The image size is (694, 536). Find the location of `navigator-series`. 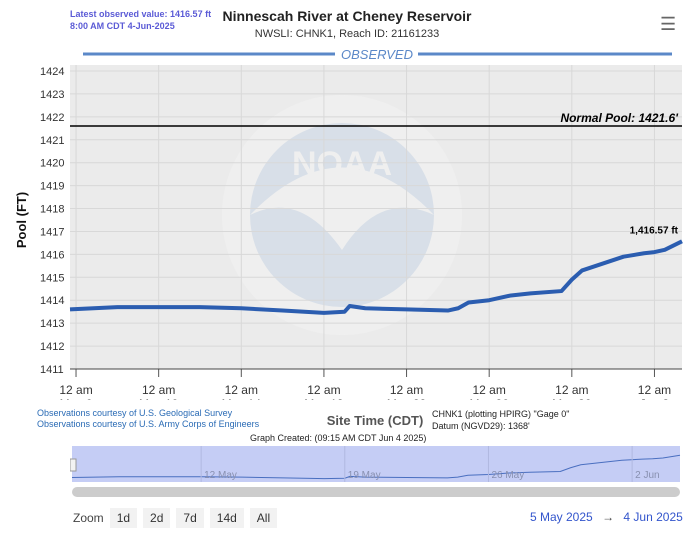

navigator-series is located at coordinates (376, 467).